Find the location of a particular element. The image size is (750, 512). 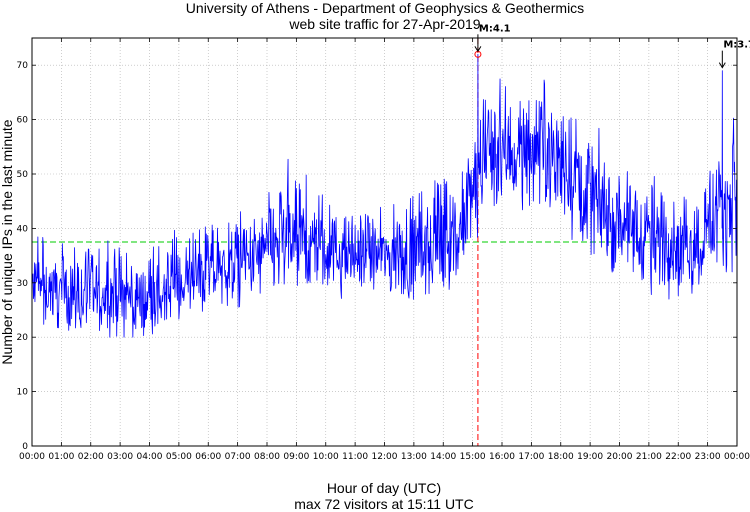

x-tick-label: 21:00 is located at coordinates (649, 457).